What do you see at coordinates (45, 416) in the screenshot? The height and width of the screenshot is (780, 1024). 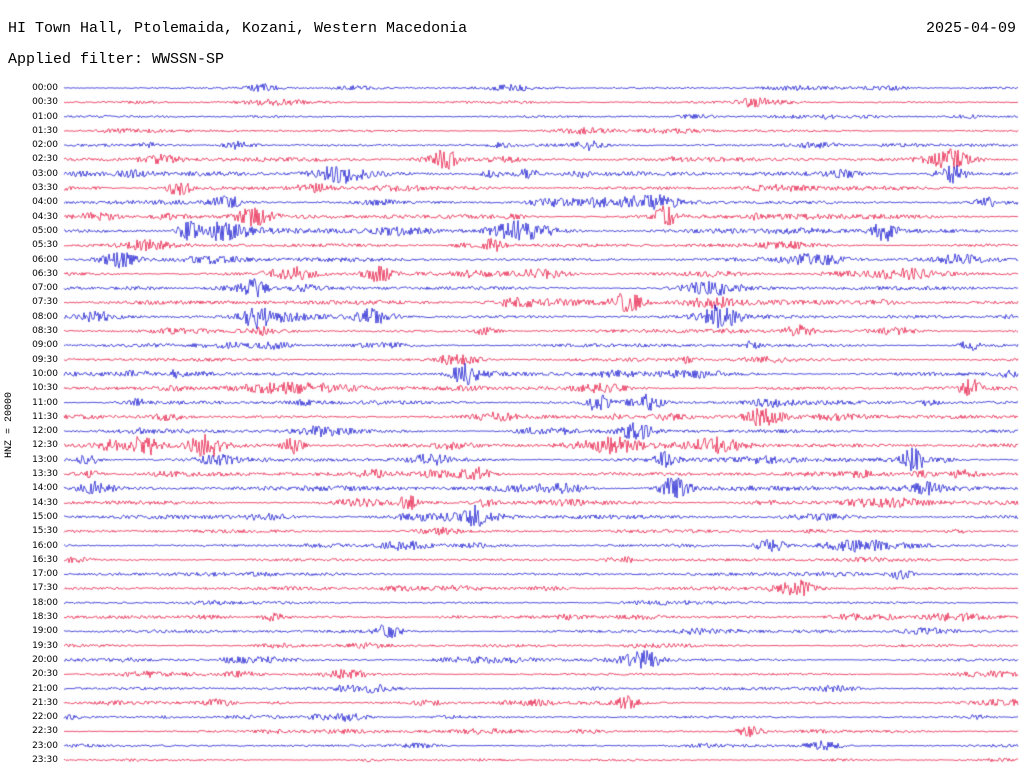 I see `time-label: 11:30` at bounding box center [45, 416].